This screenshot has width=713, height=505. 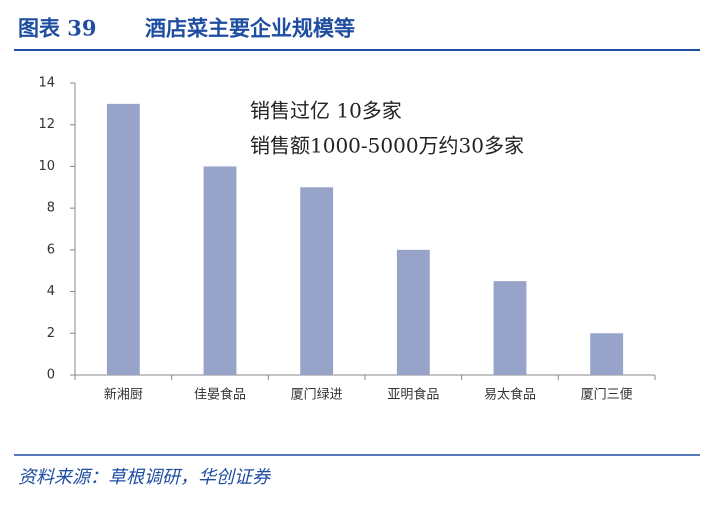 What do you see at coordinates (220, 395) in the screenshot?
I see `x-tick-label: 佳晏食品` at bounding box center [220, 395].